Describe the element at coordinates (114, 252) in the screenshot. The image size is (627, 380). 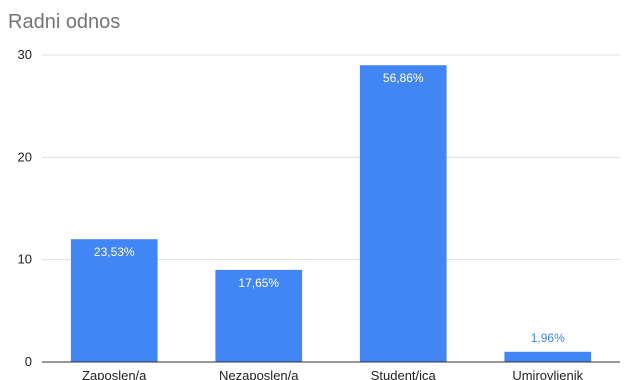
I see `data-label-0: 23,53%` at that location.